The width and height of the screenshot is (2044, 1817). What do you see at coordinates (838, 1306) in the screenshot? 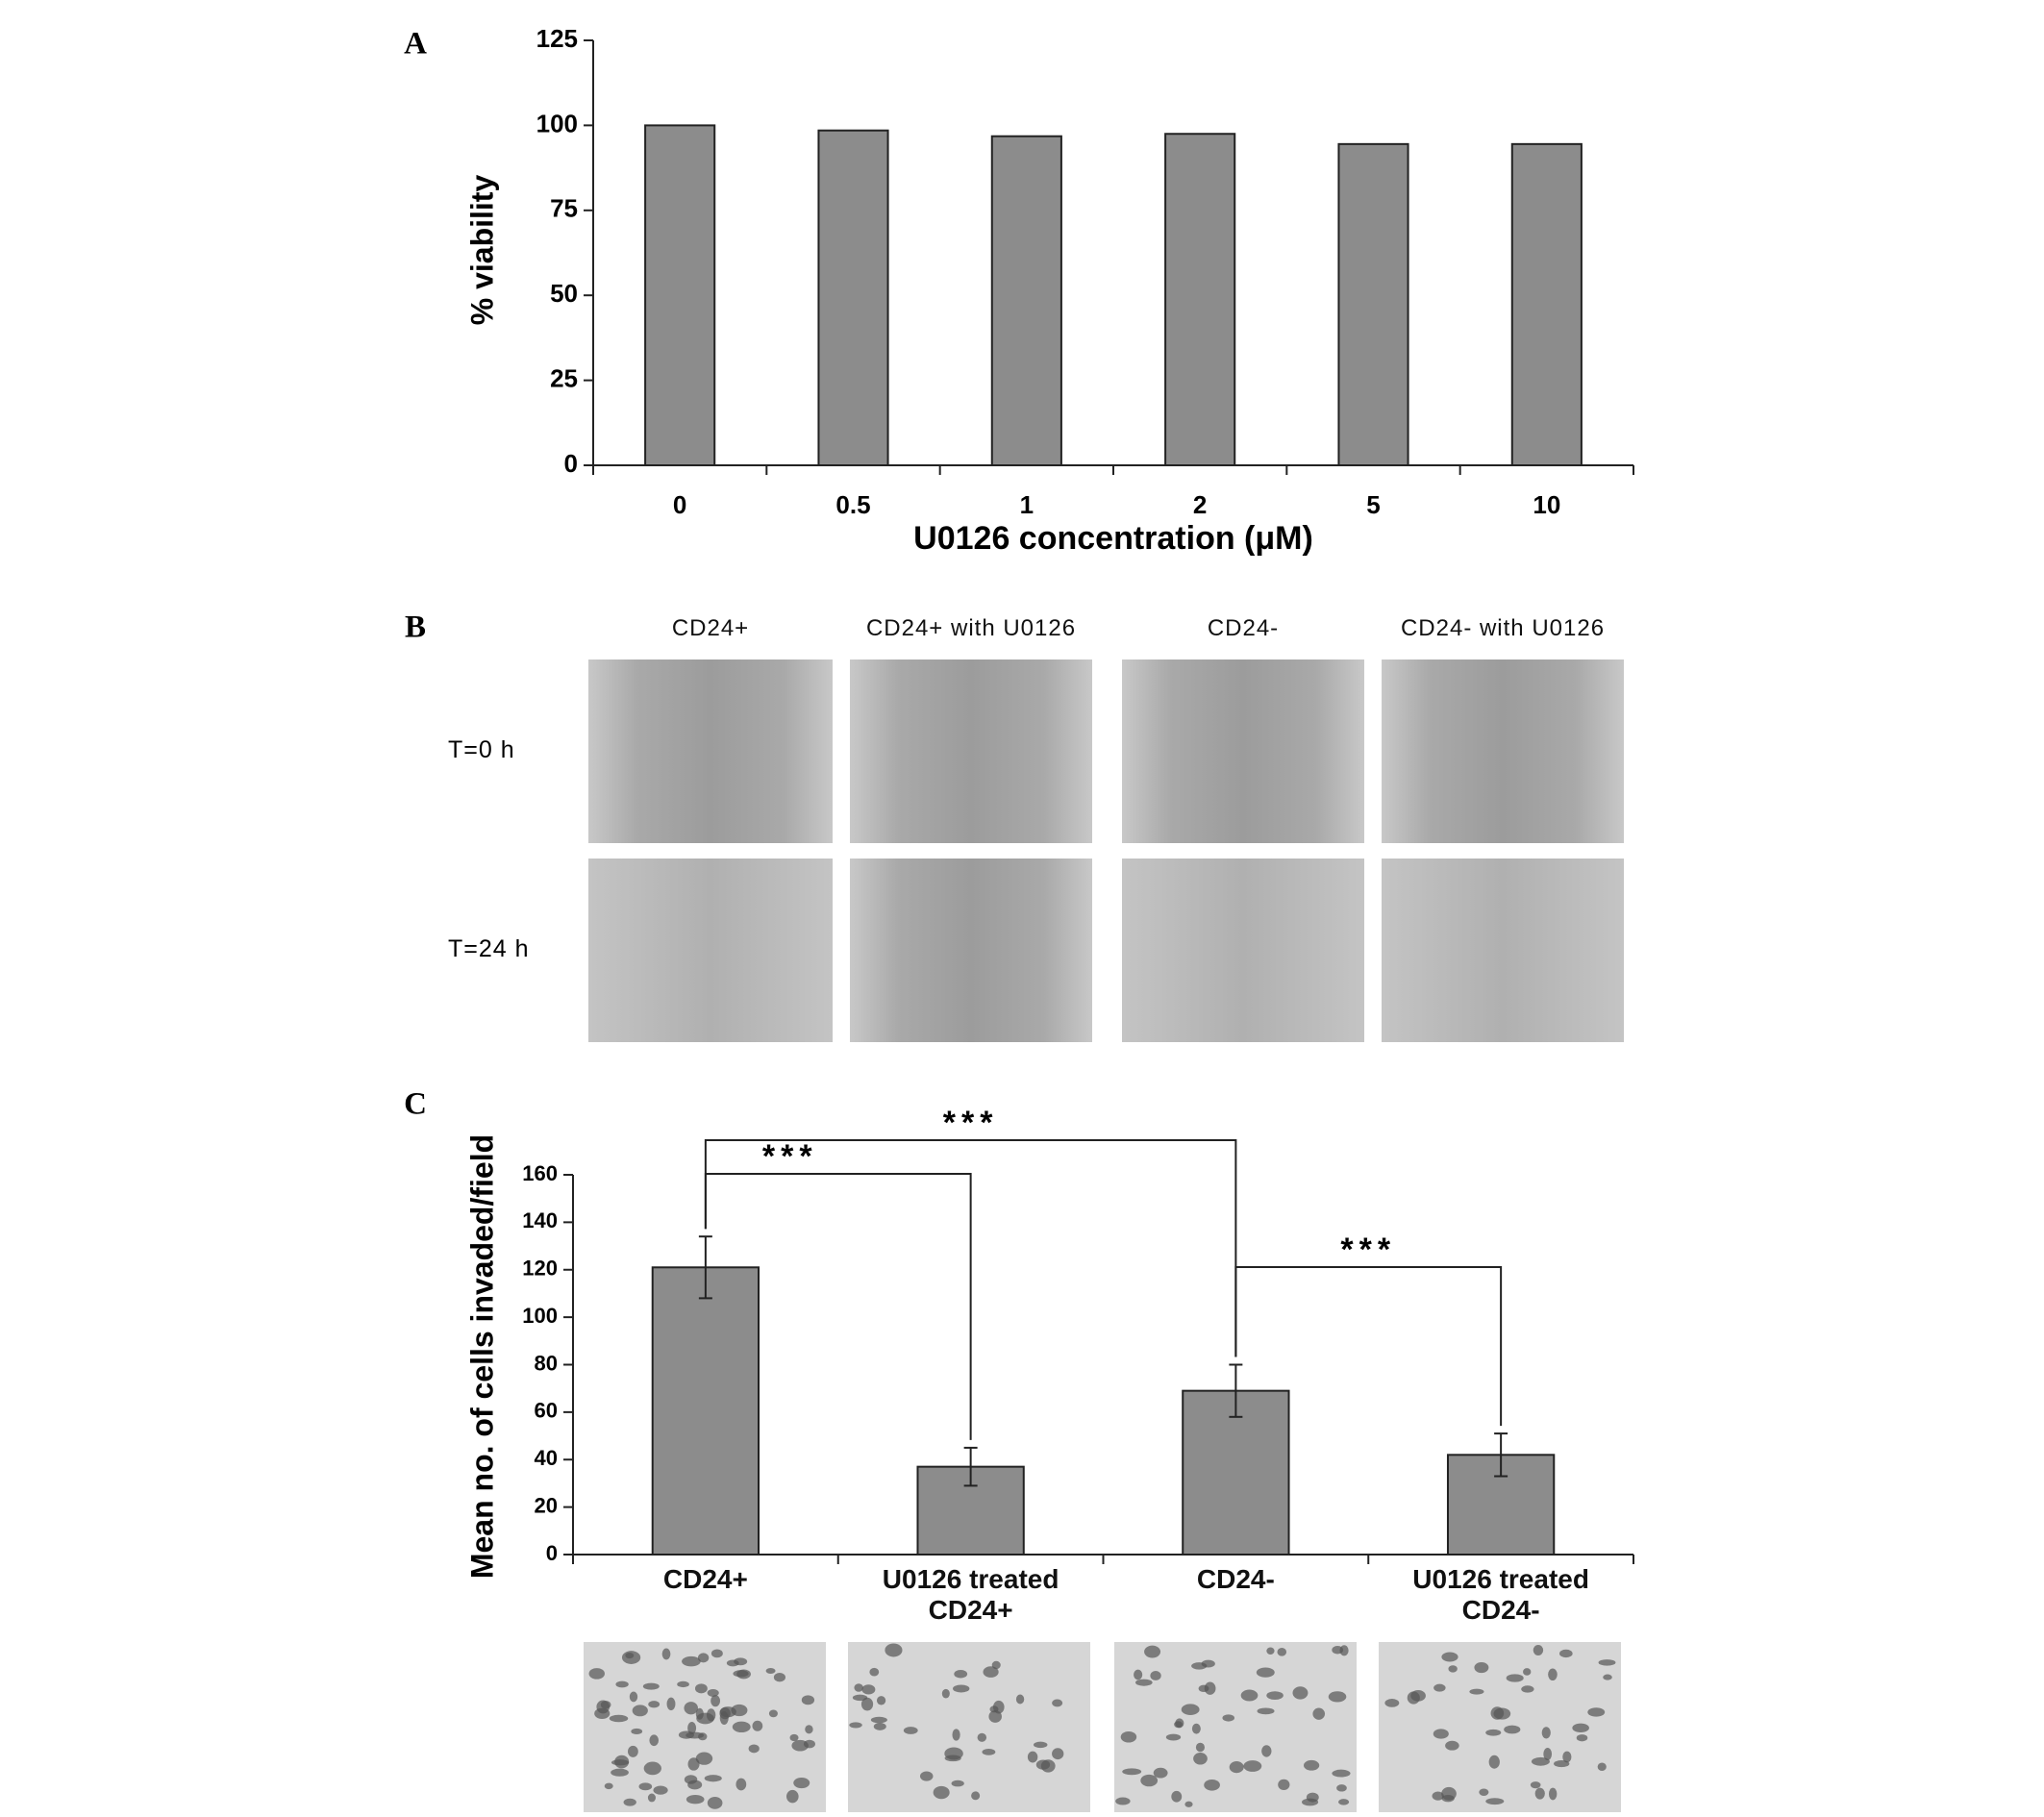
I see `significance-bracket` at bounding box center [838, 1306].